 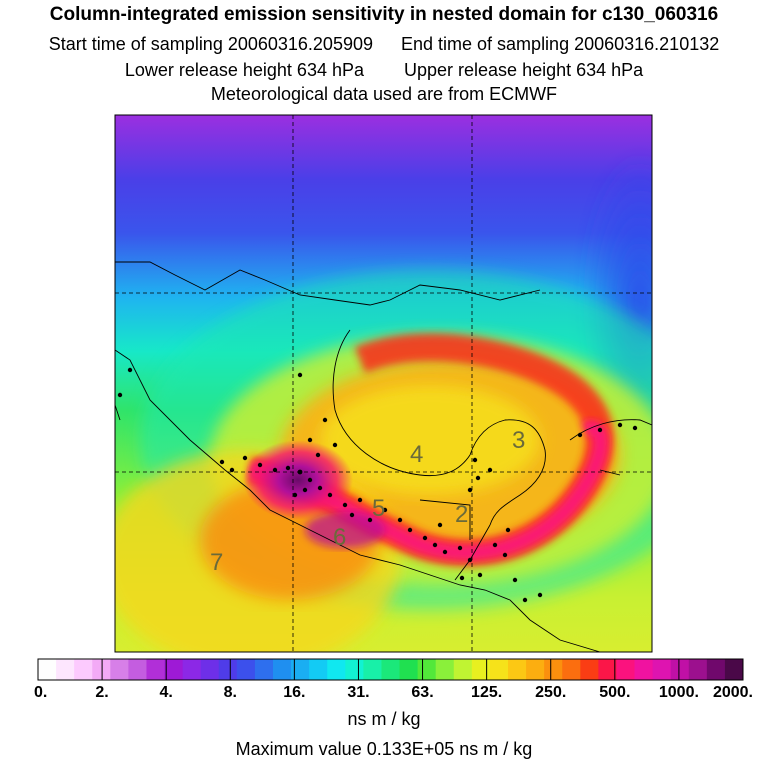 What do you see at coordinates (384, 749) in the screenshot?
I see `maximum-value-label: Maximum value 0.133E+05 ns m / kg` at bounding box center [384, 749].